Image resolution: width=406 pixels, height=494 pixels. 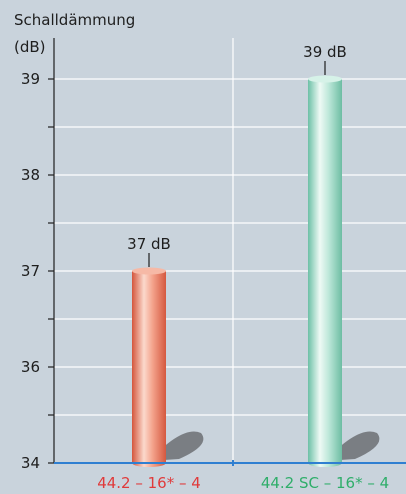 What do you see at coordinates (243, 483) in the screenshot?
I see `category-labels: 44.2 – 16* – 4 44.2 SC – 16* – 4` at bounding box center [243, 483].